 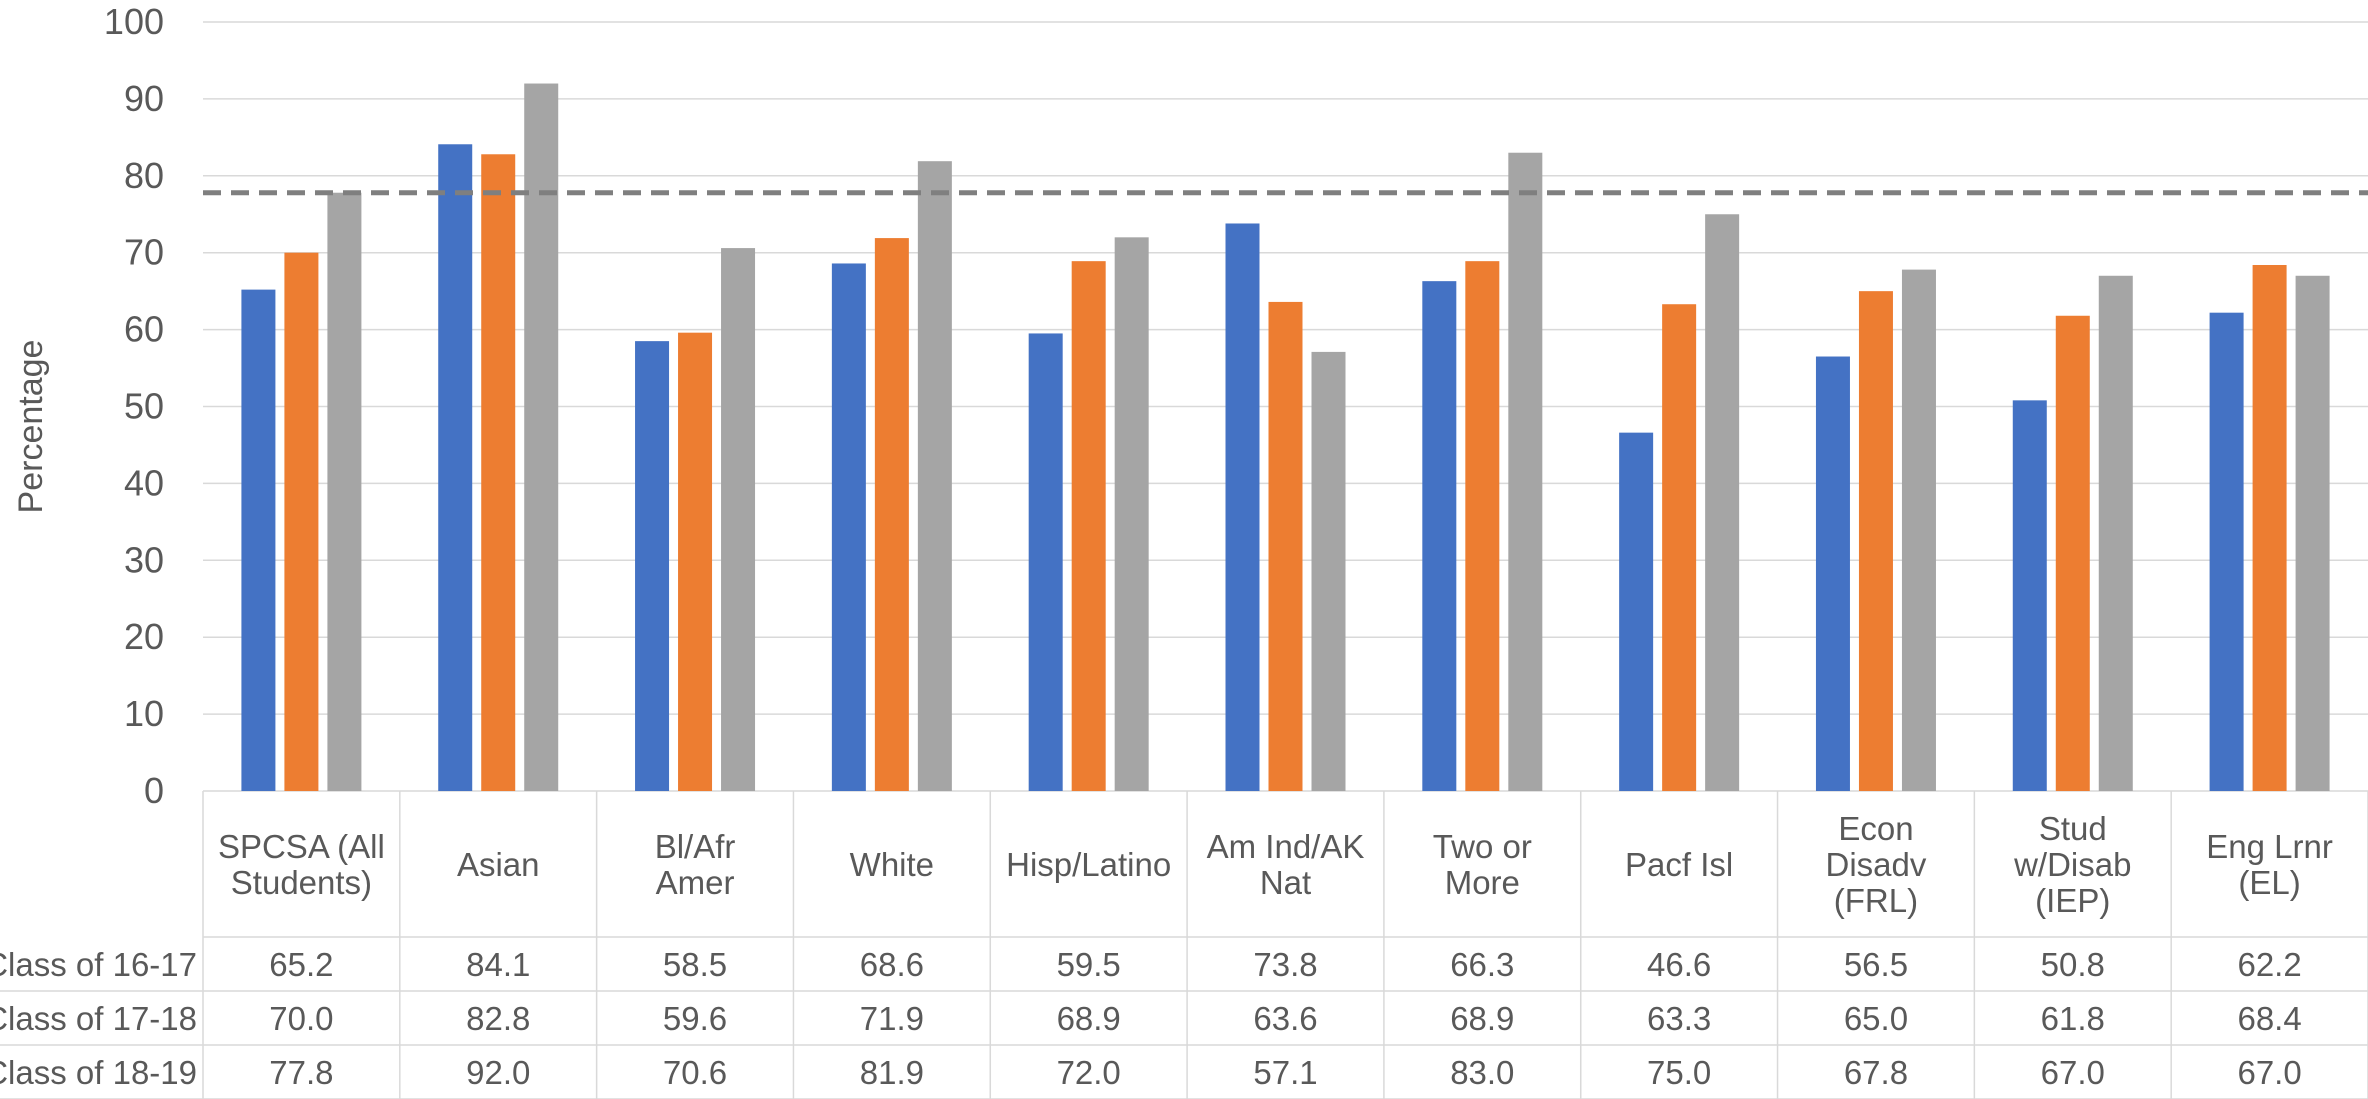 I want to click on category-label: (EL), so click(x=2269, y=882).